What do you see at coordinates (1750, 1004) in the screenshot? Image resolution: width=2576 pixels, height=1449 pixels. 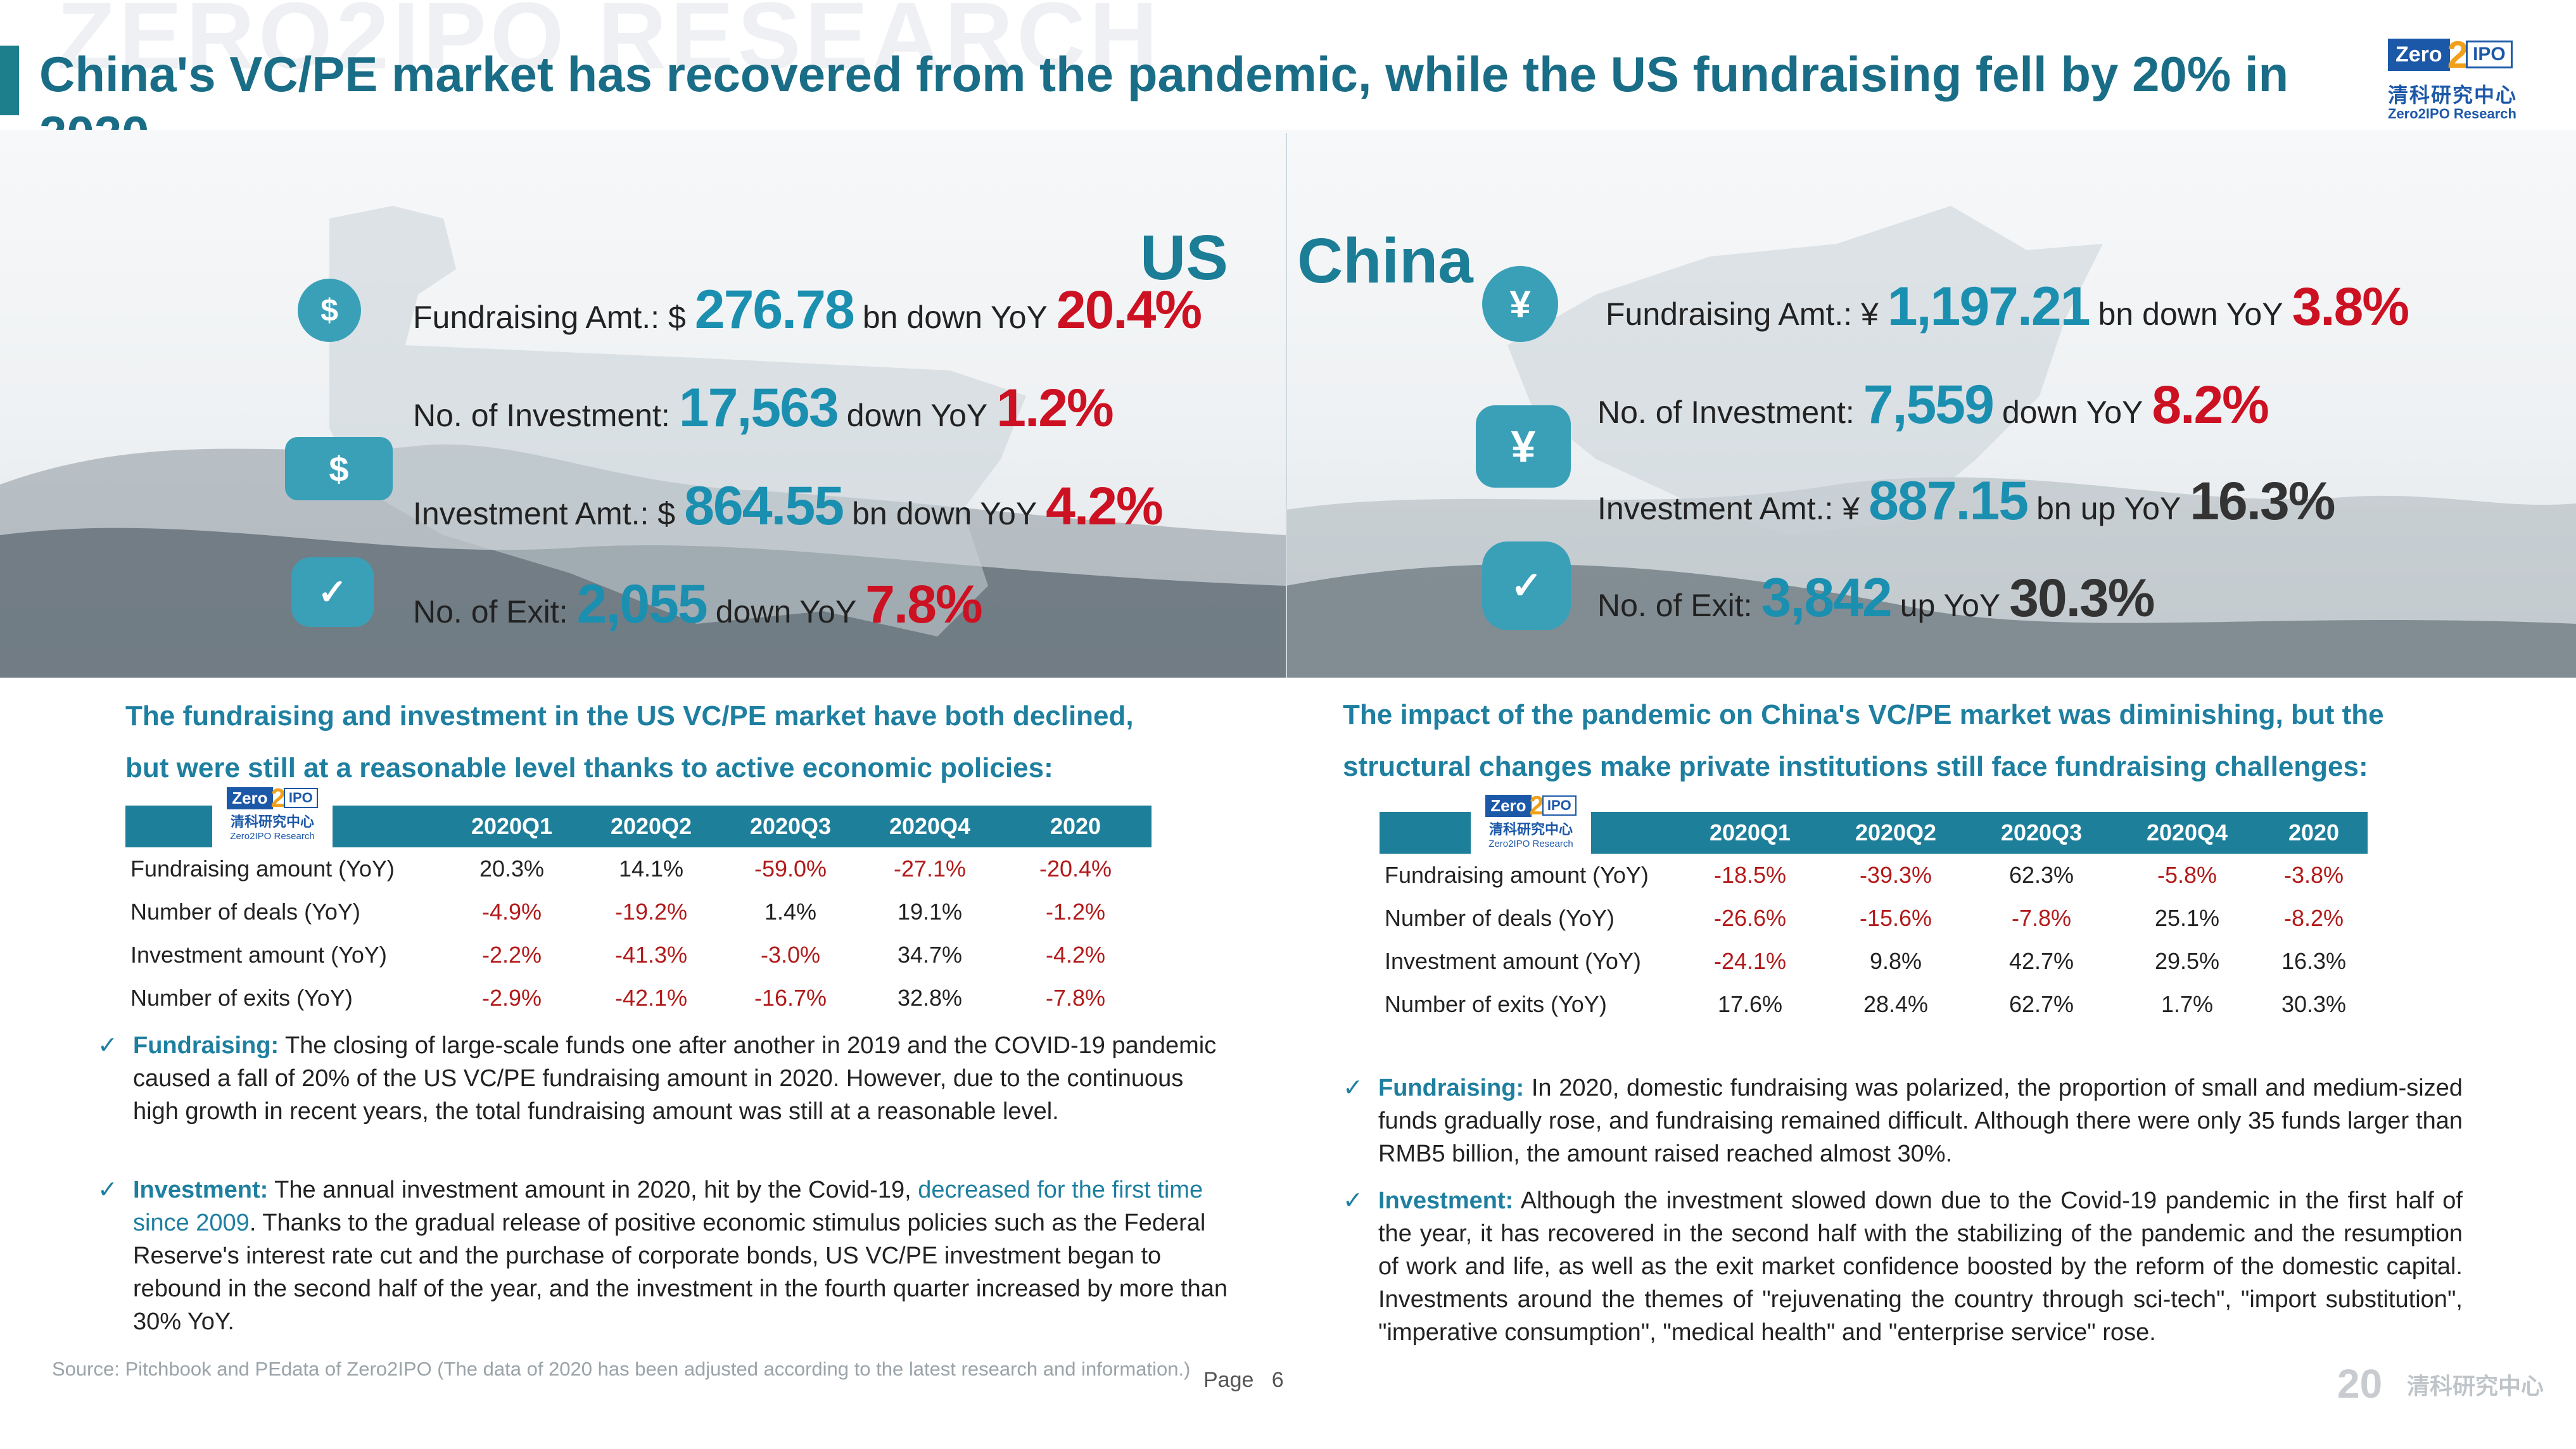 I see `table-cell: 17.6%` at bounding box center [1750, 1004].